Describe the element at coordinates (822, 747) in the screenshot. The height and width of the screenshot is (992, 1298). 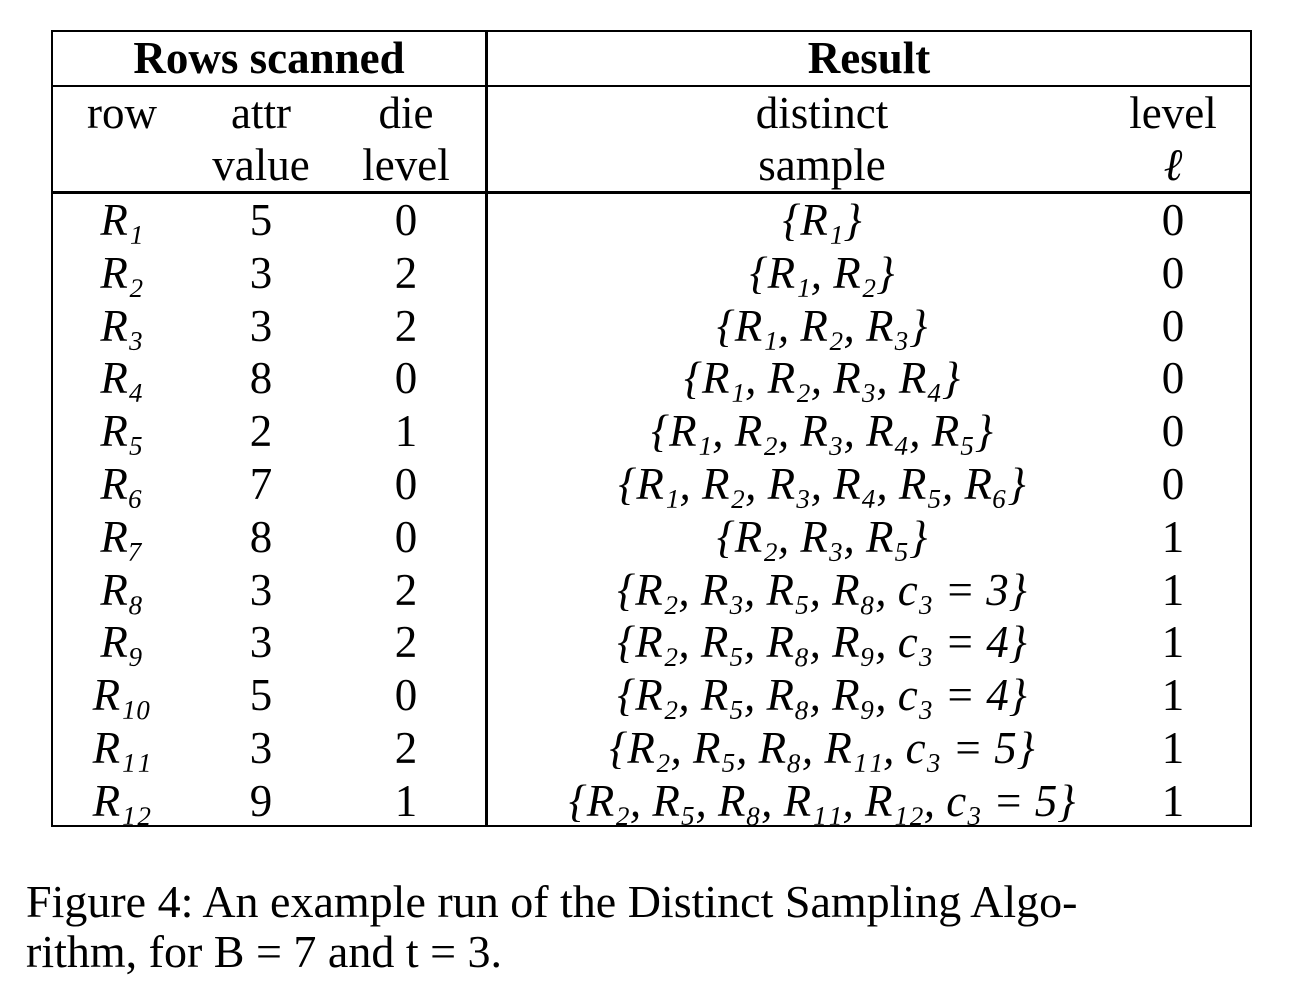
I see `cell-distinct-sample: {R₂, R₅, R₈, R₁₁, c₃ = 5}` at that location.